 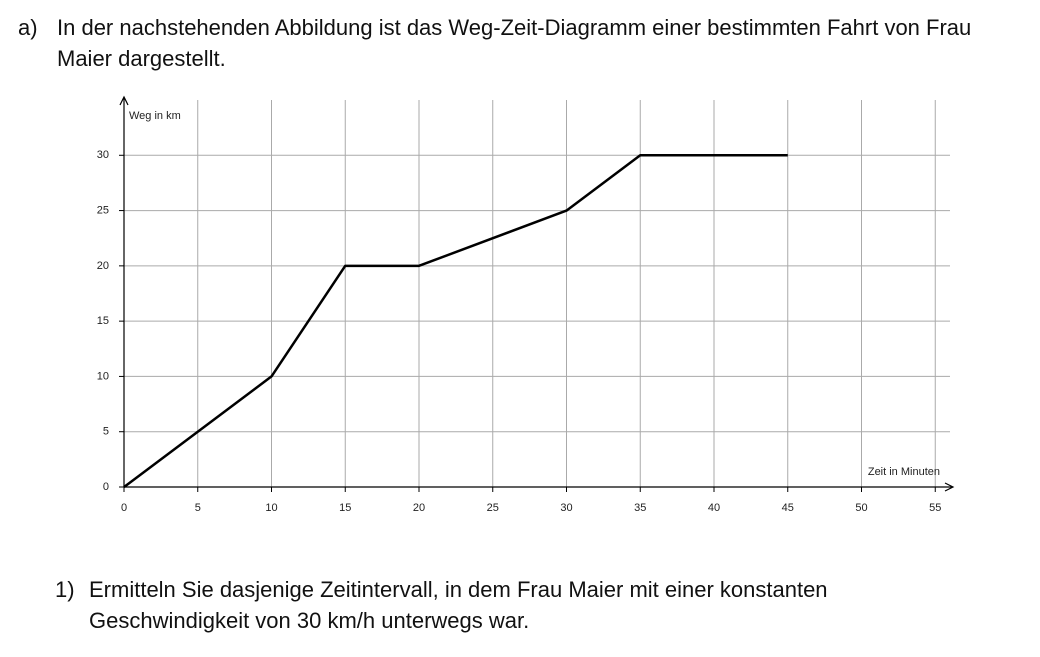 I want to click on x-tick-label: 40, so click(x=714, y=508).